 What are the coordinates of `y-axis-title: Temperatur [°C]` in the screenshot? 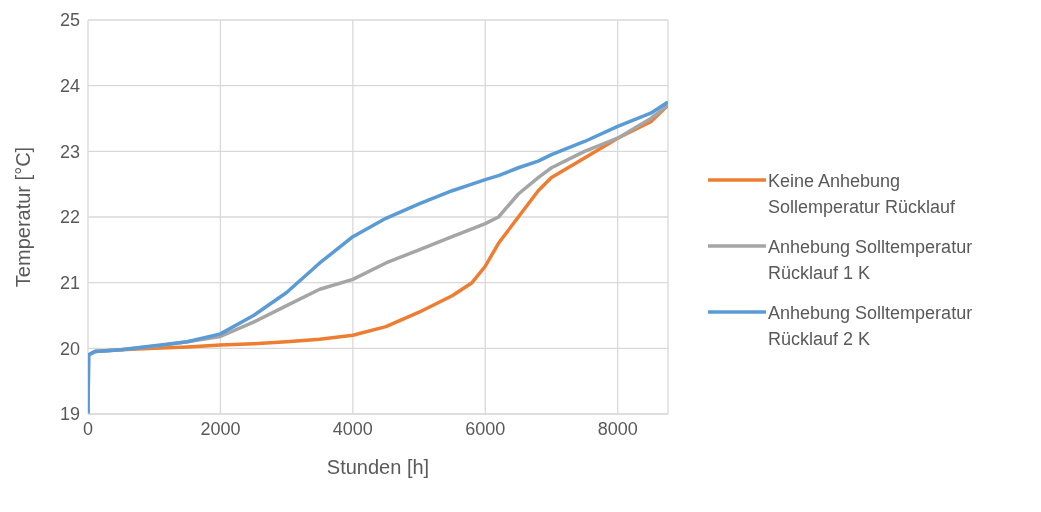 It's located at (23, 217).